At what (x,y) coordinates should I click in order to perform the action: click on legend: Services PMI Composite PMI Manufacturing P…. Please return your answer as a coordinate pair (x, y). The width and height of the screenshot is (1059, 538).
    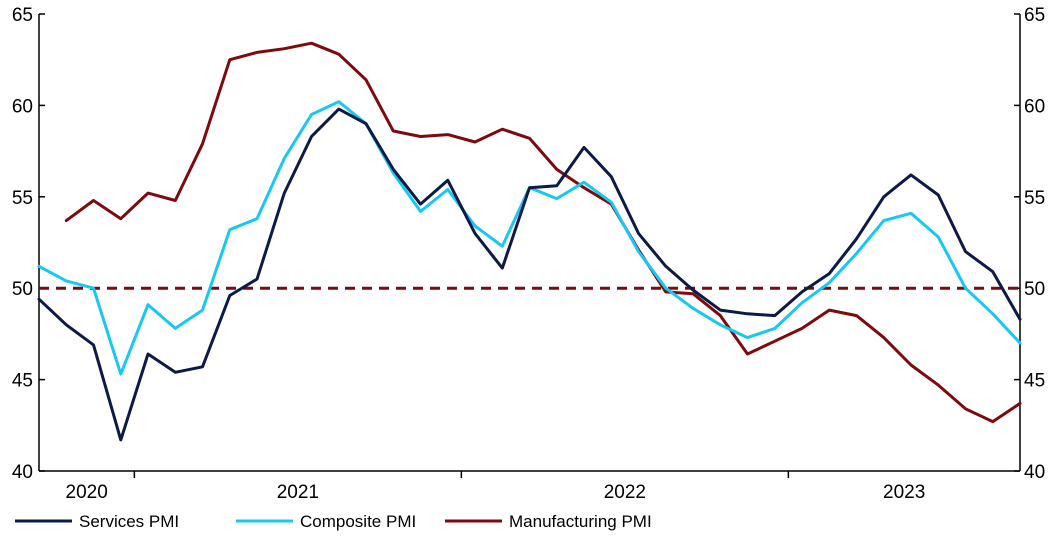
    Looking at the image, I should click on (333, 521).